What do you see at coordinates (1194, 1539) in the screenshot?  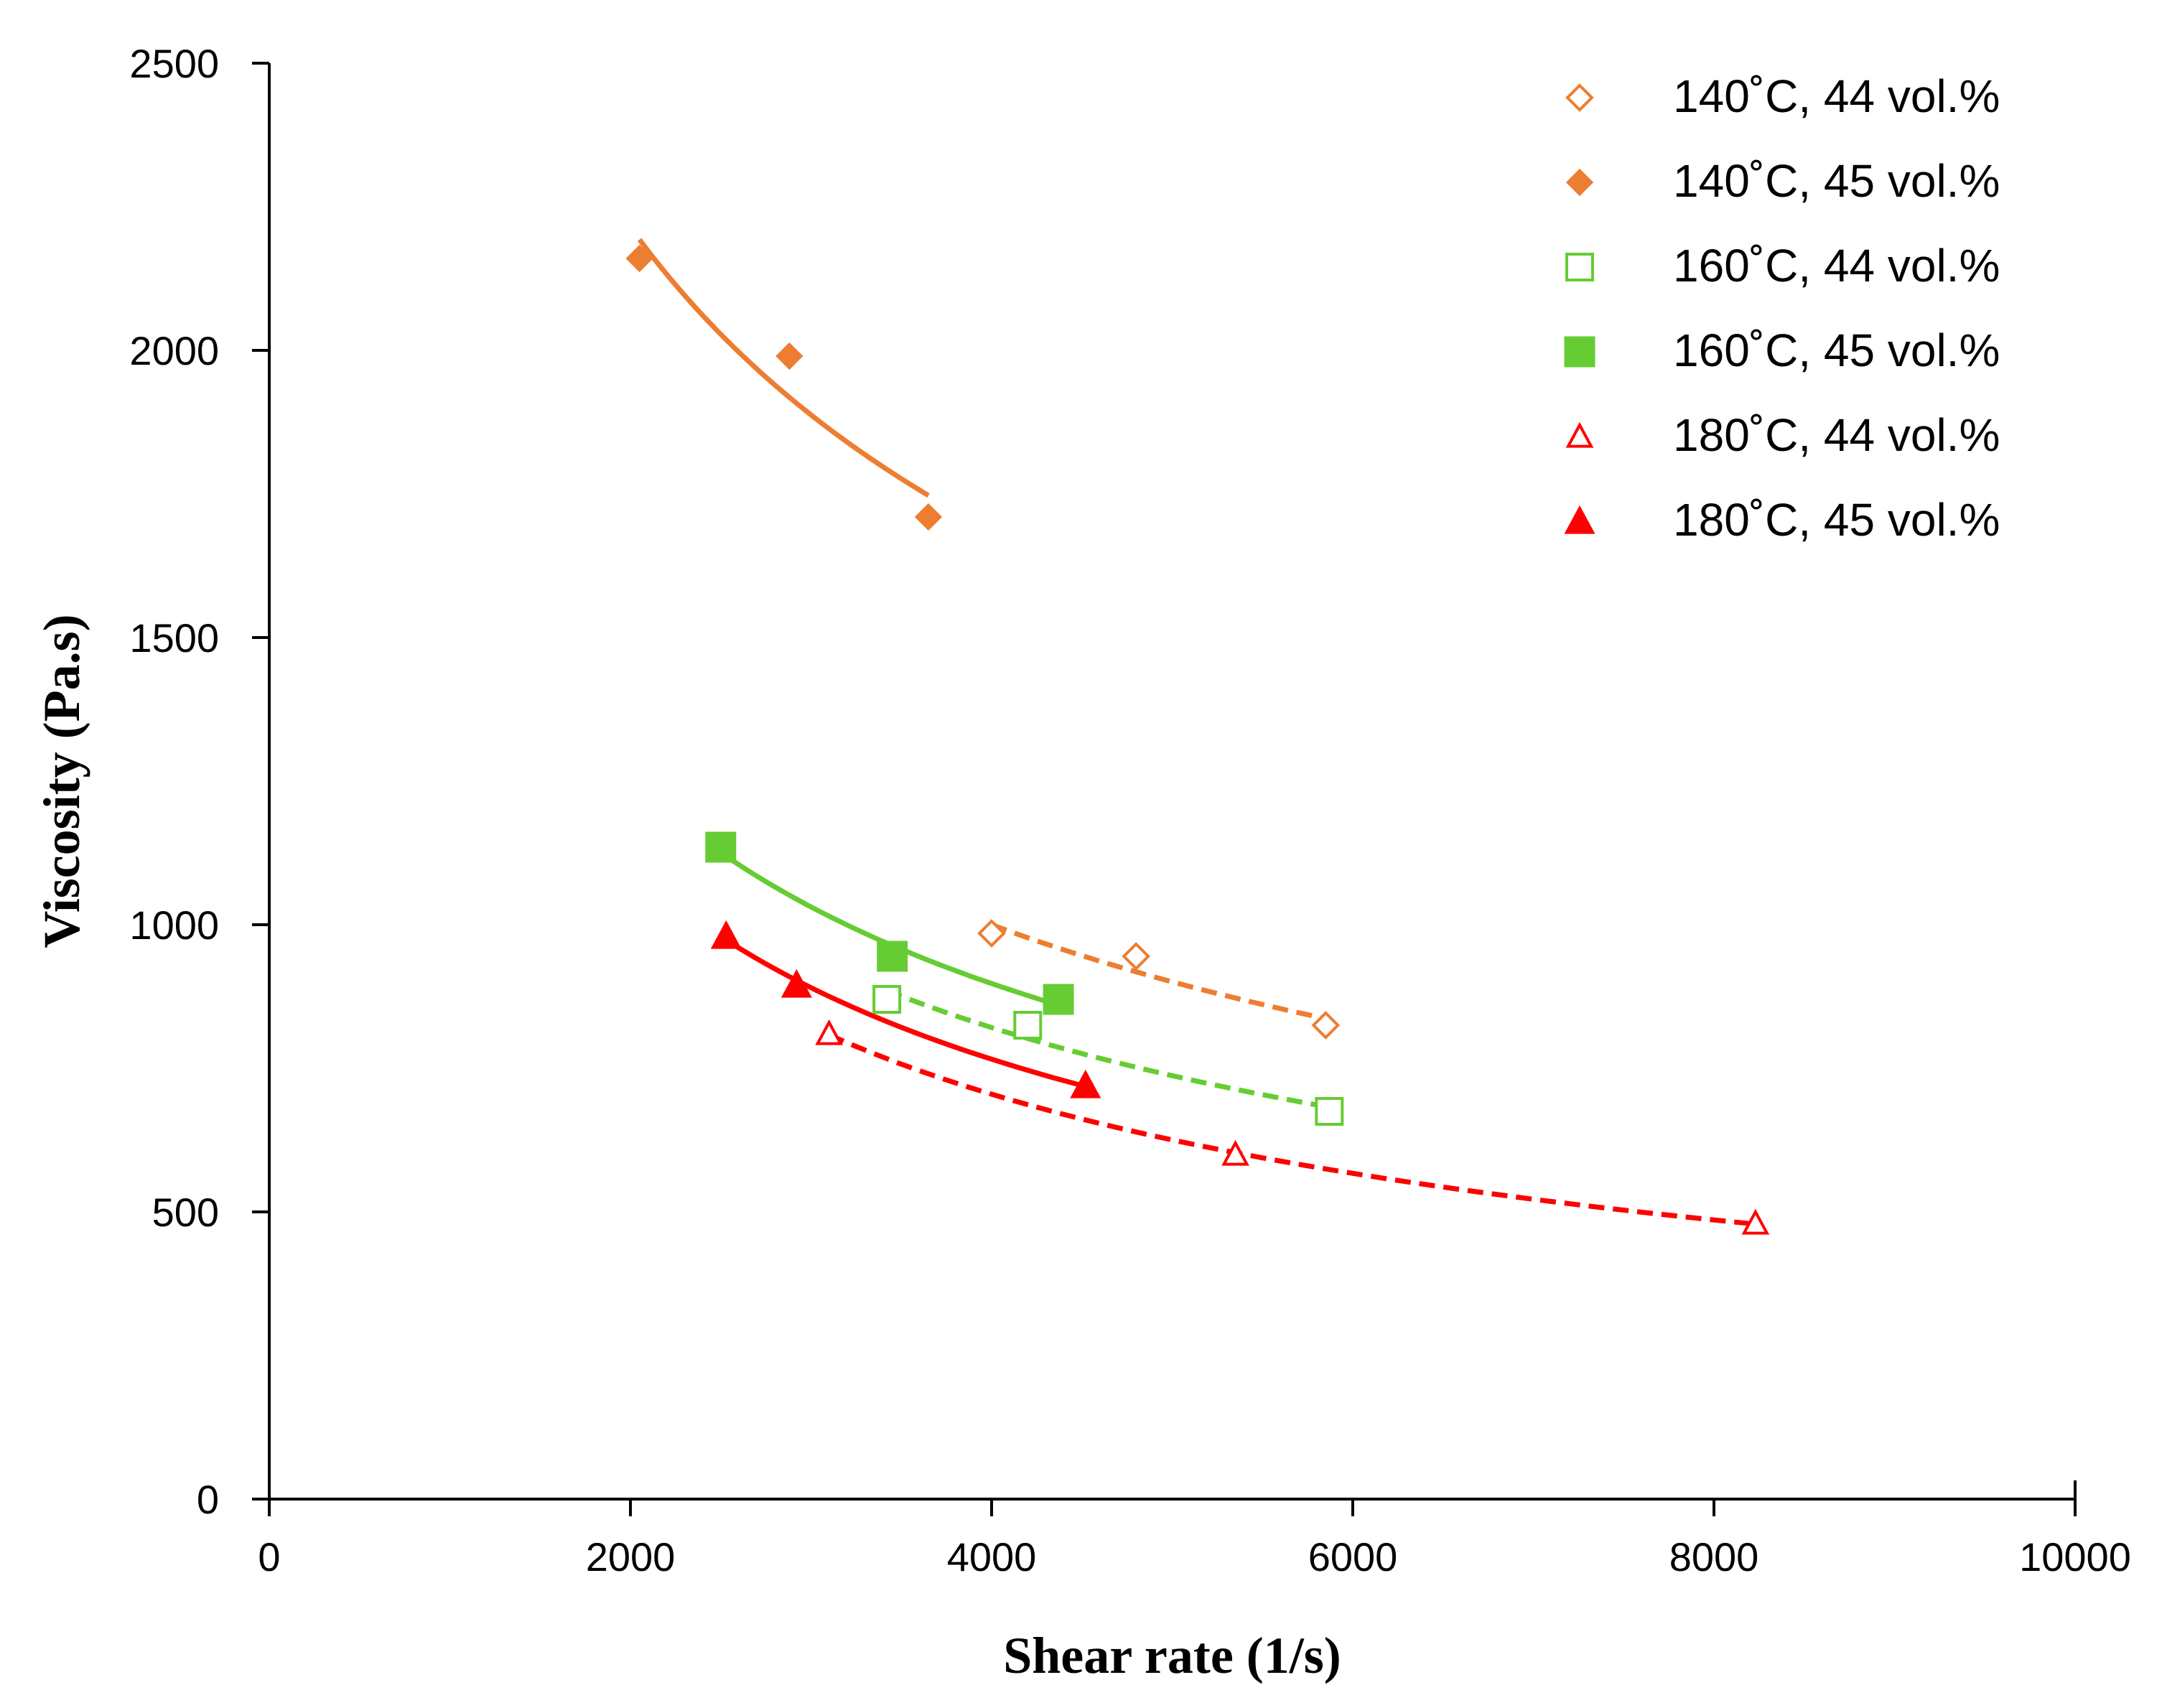 I see `x-ticks: 0 2000 4000 6000 8000 10000` at bounding box center [1194, 1539].